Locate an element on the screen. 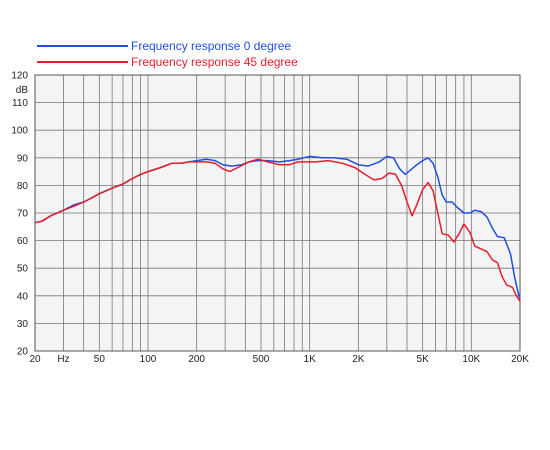 The image size is (550, 450). y-axis-unit: dB is located at coordinates (22, 90).